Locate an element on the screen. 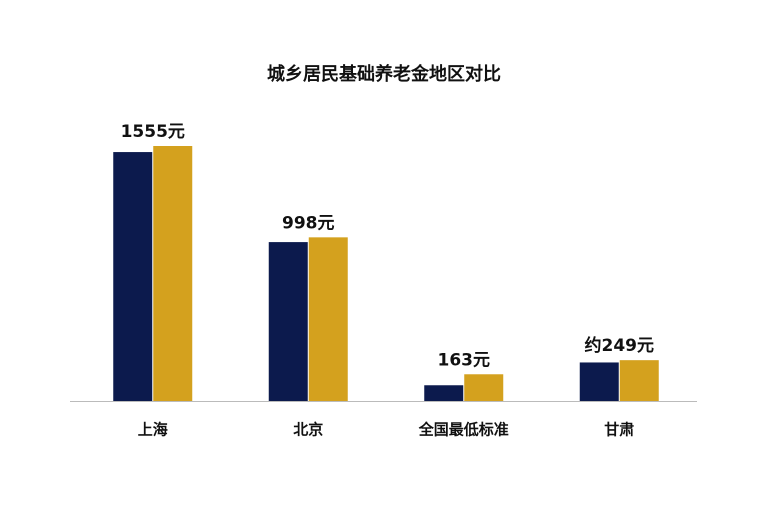 This screenshot has height=512, width=768. value-label: 约249元 is located at coordinates (620, 345).